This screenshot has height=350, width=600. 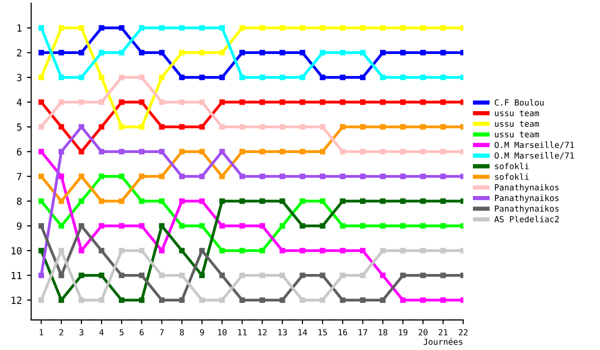 What do you see at coordinates (61, 332) in the screenshot?
I see `x-tick-label: 2` at bounding box center [61, 332].